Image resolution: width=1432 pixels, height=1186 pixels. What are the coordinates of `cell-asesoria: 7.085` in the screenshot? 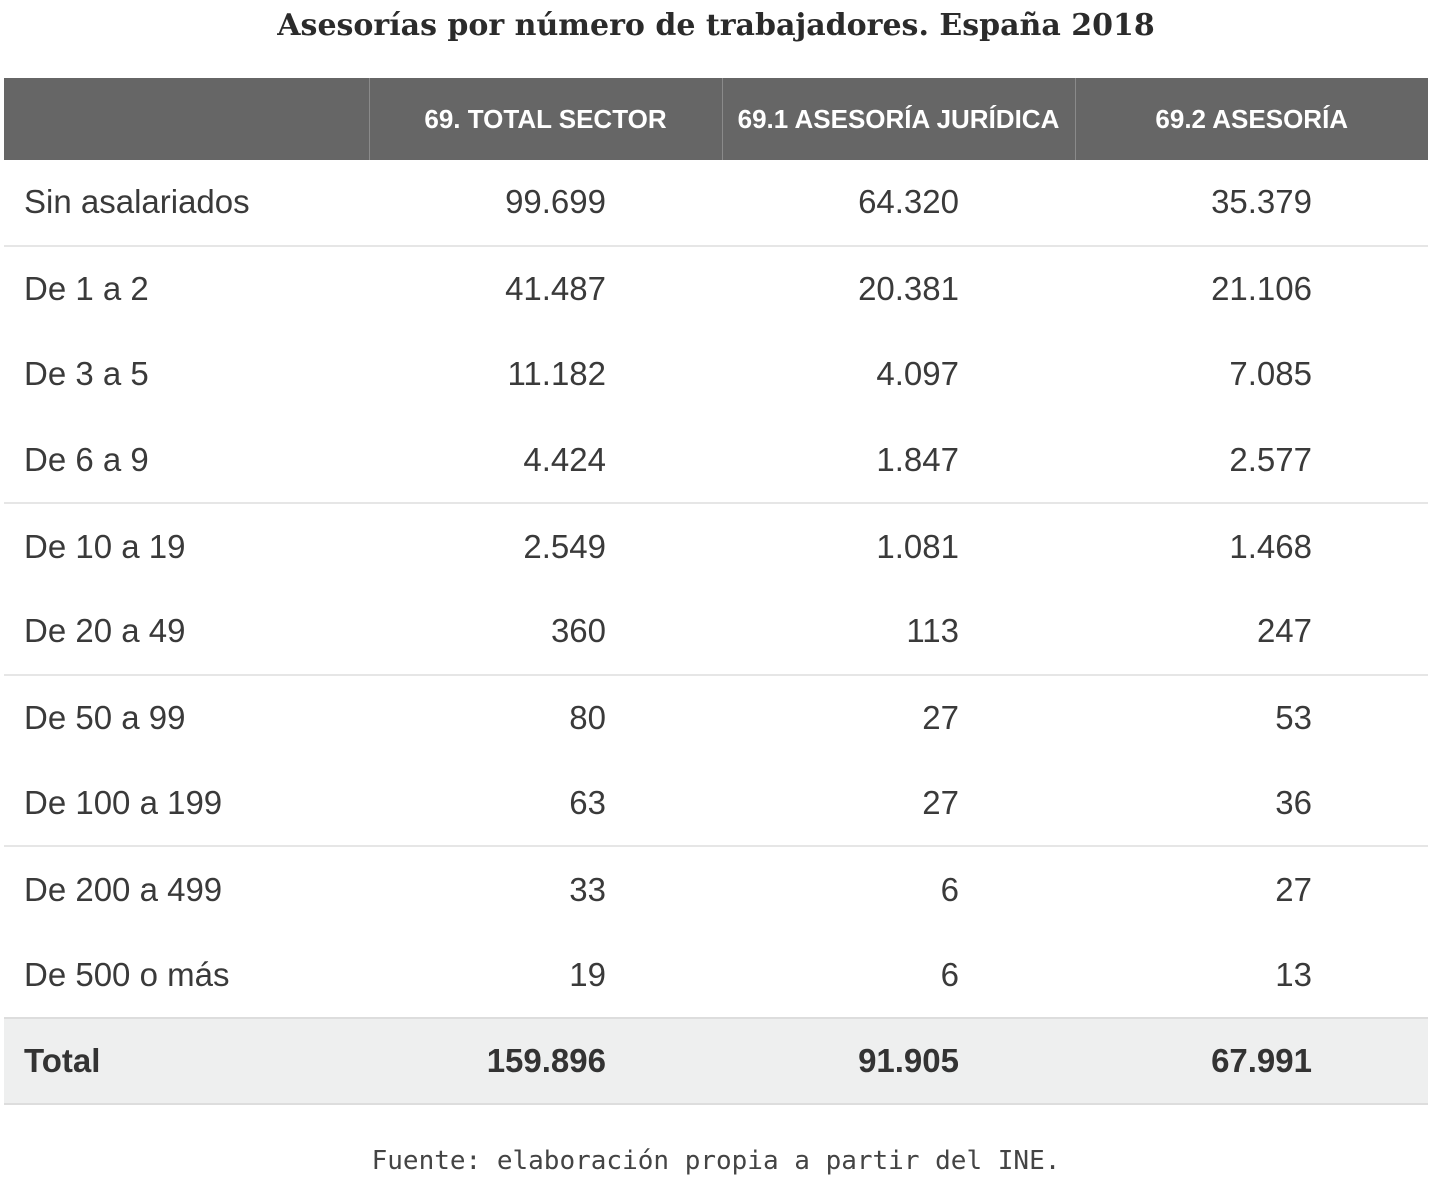 It's located at (1270, 374).